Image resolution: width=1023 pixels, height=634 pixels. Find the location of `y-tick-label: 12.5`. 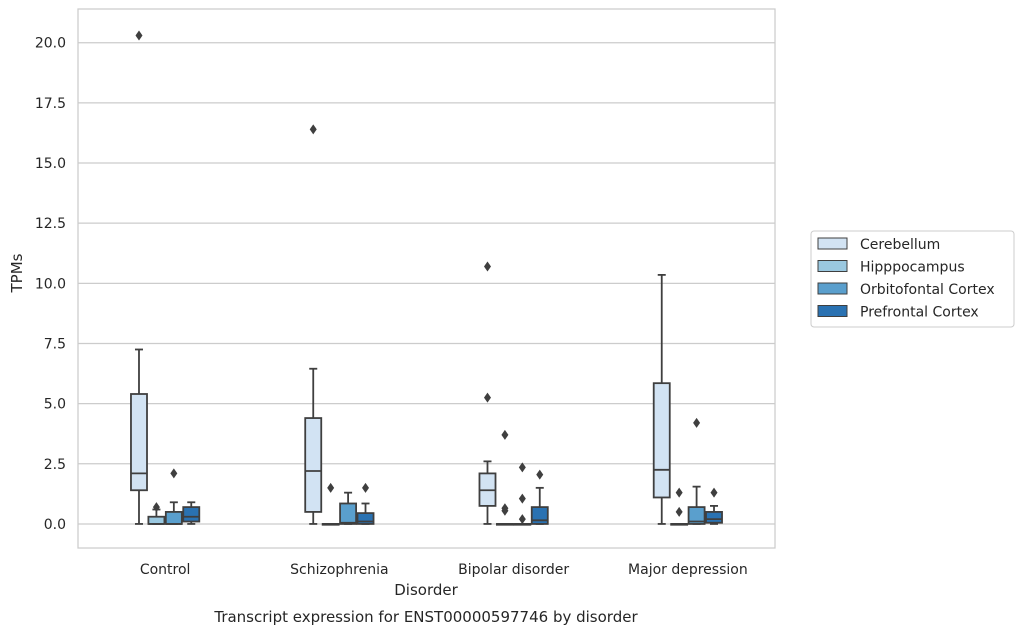

y-tick-label: 12.5 is located at coordinates (50, 224).